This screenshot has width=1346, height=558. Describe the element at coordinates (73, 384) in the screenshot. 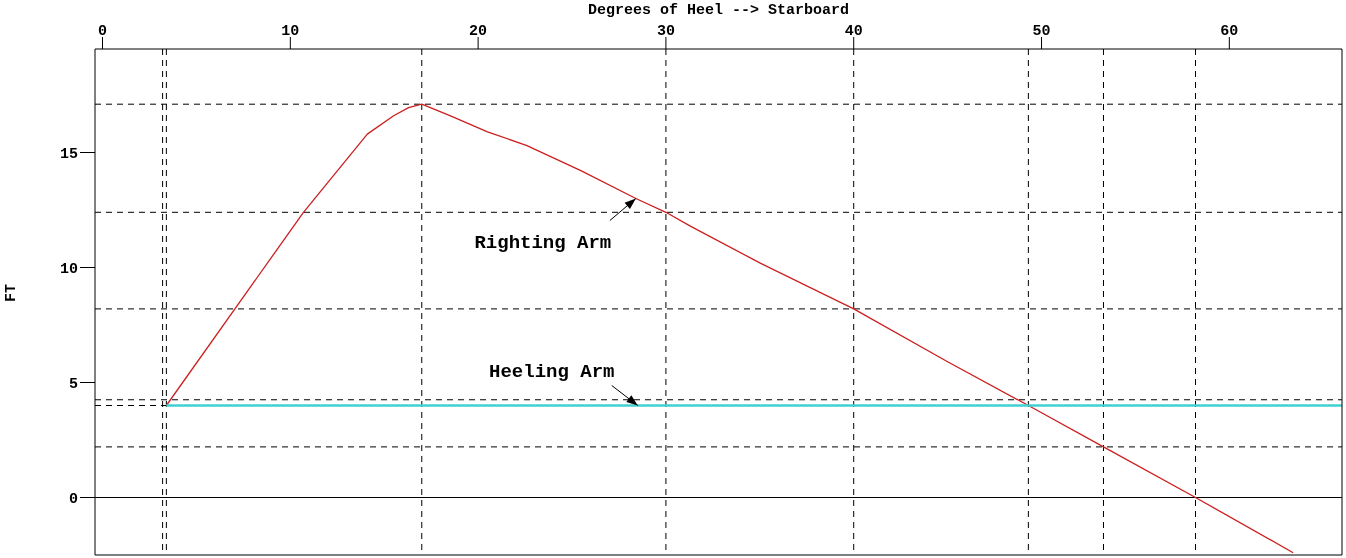

I see `y-tick-label: 5` at that location.